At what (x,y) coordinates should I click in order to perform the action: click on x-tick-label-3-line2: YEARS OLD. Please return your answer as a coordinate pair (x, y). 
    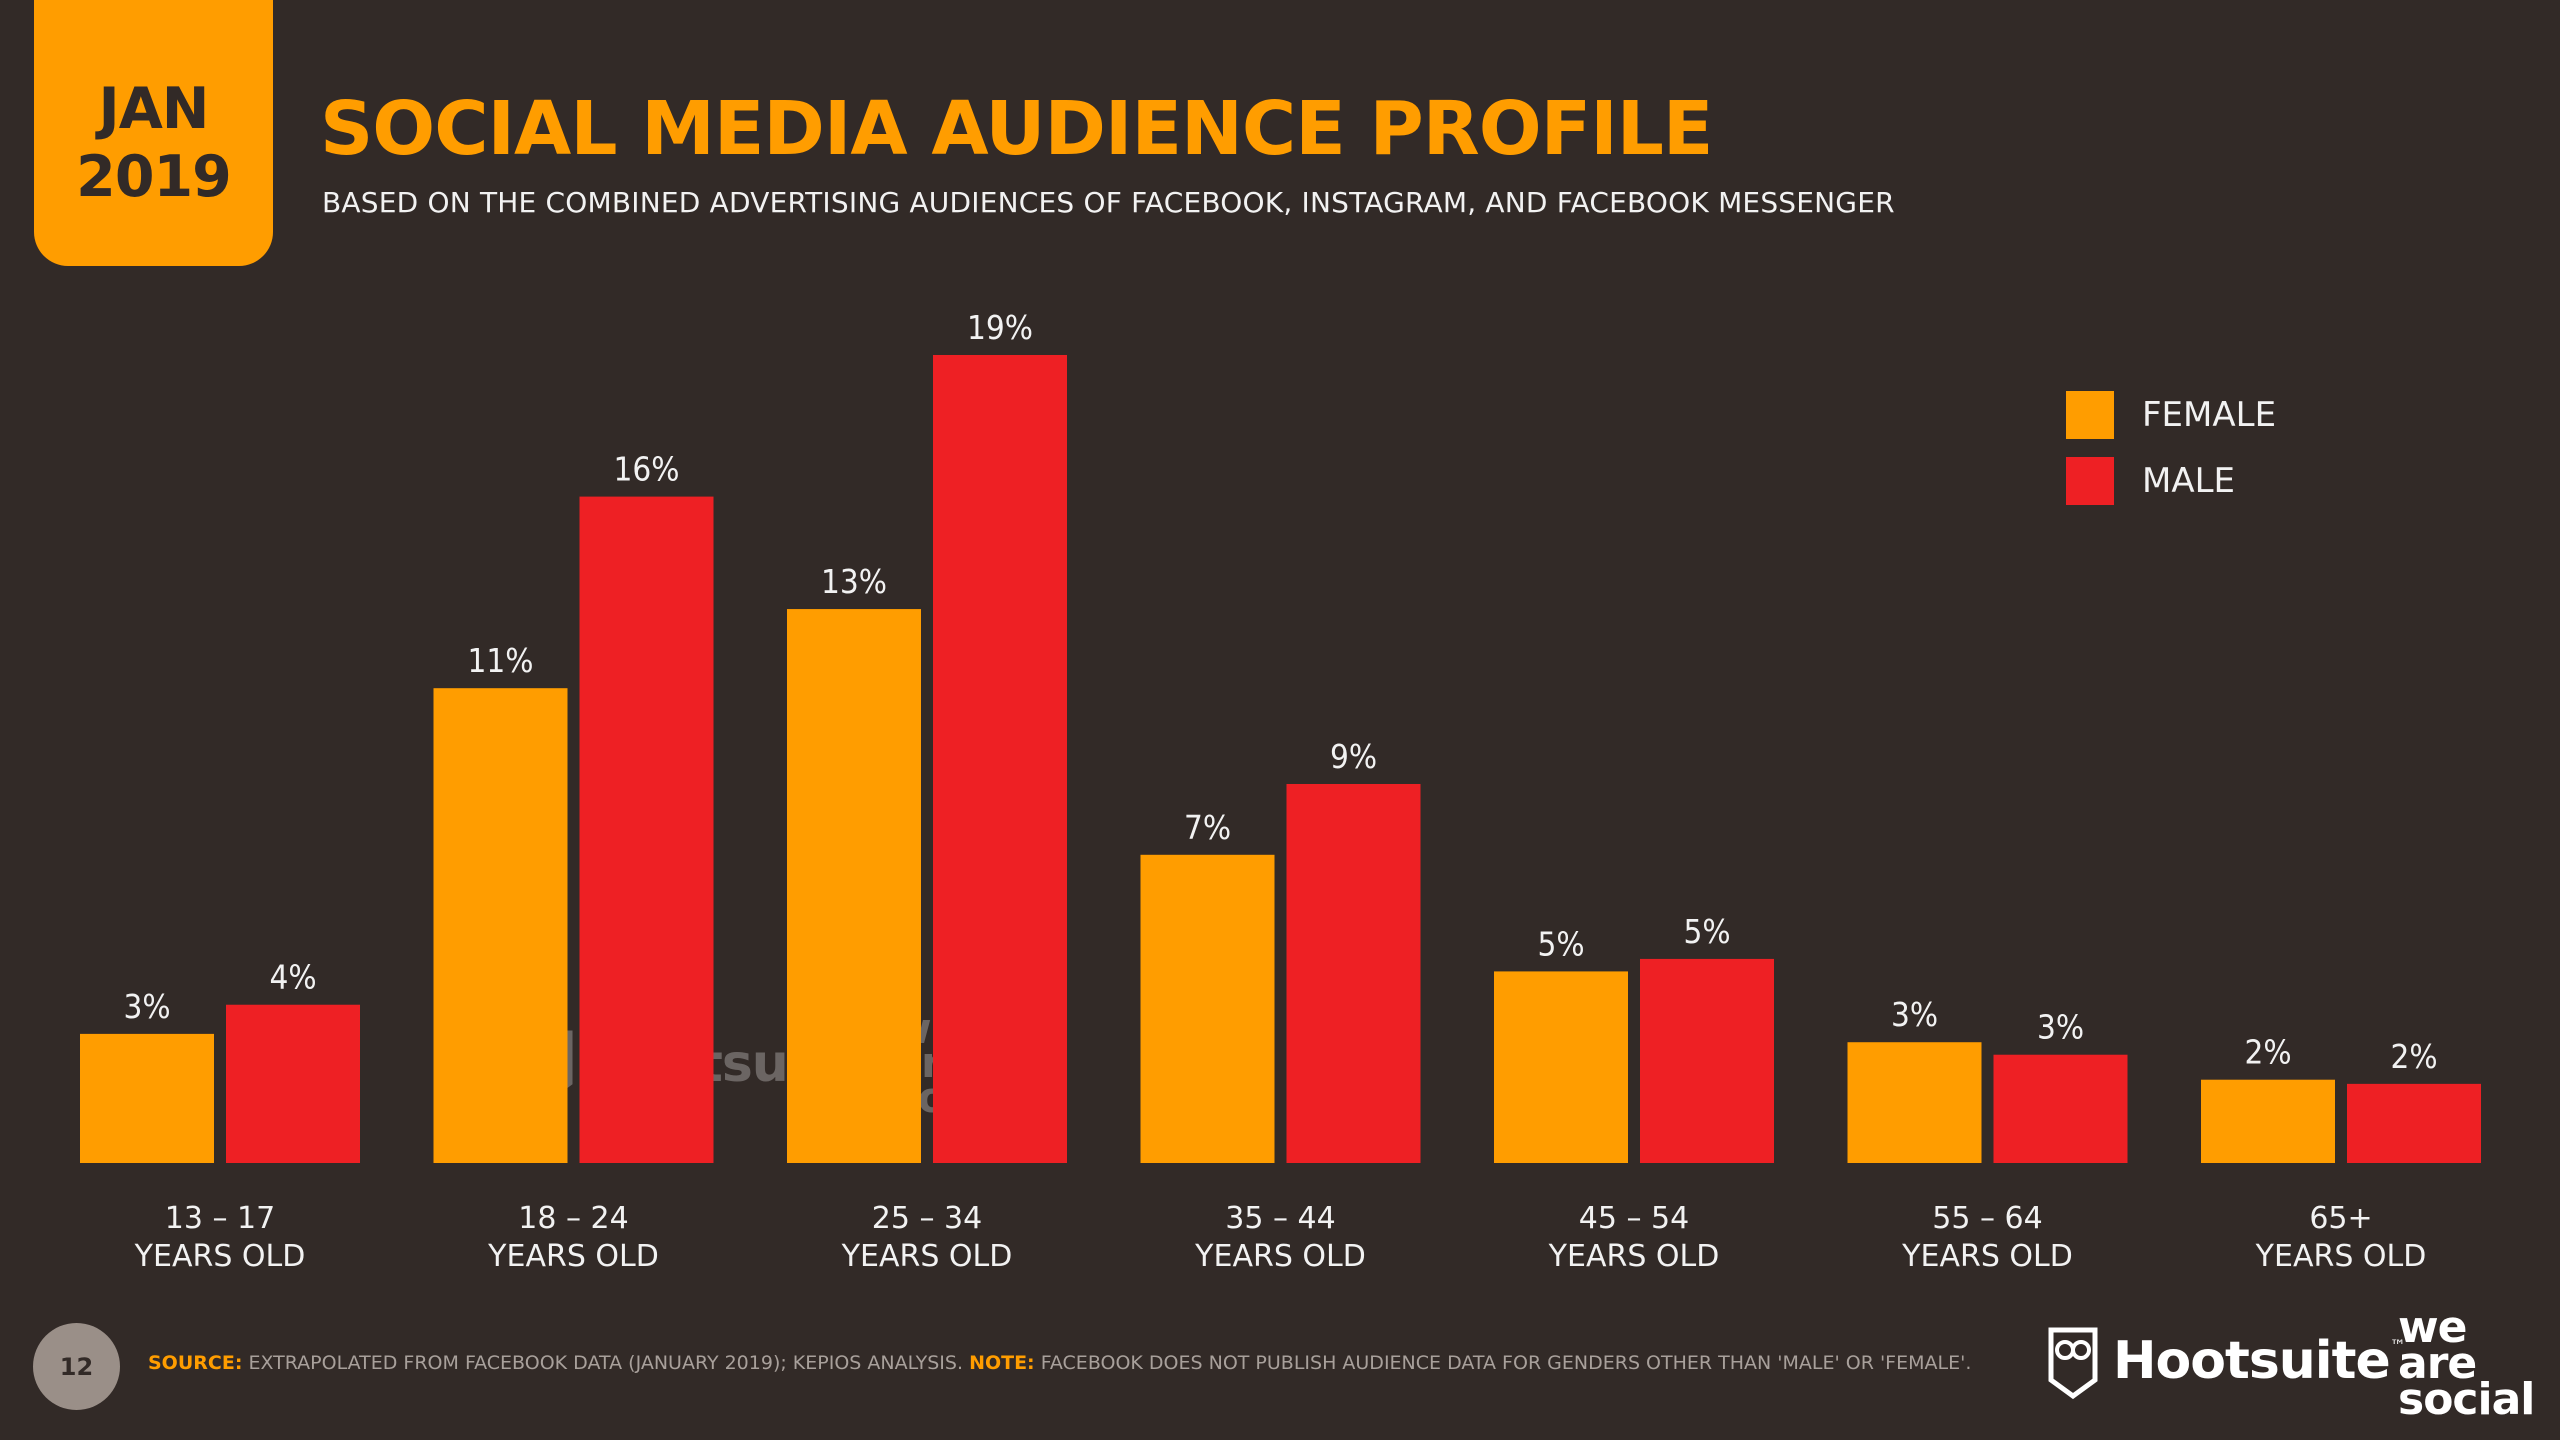
    Looking at the image, I should click on (1280, 1256).